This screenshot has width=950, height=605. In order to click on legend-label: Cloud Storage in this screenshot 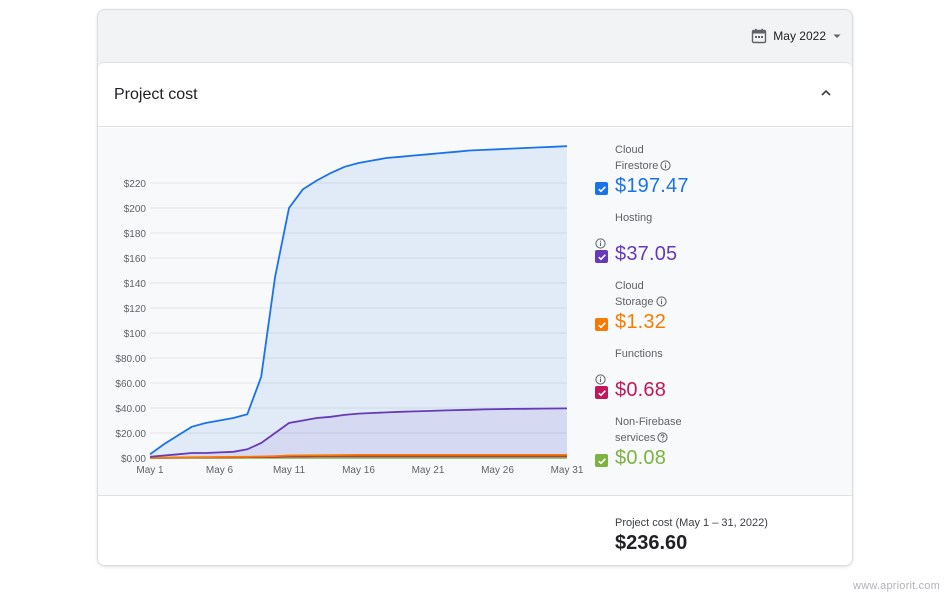, I will do `click(660, 295)`.